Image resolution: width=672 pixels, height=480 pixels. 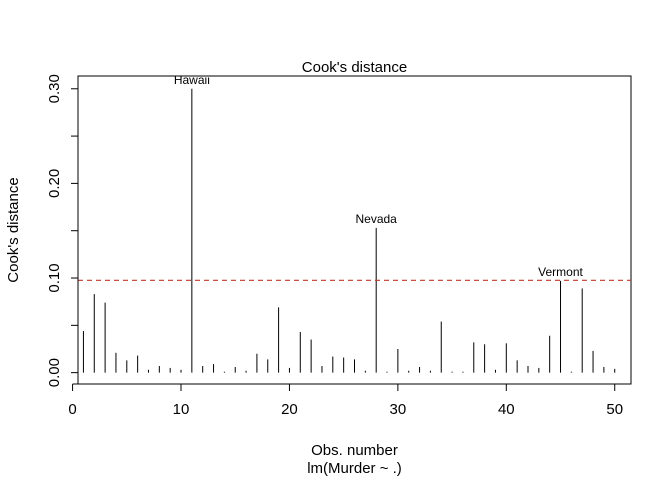 I want to click on x-tick-label-40: 40, so click(x=506, y=409).